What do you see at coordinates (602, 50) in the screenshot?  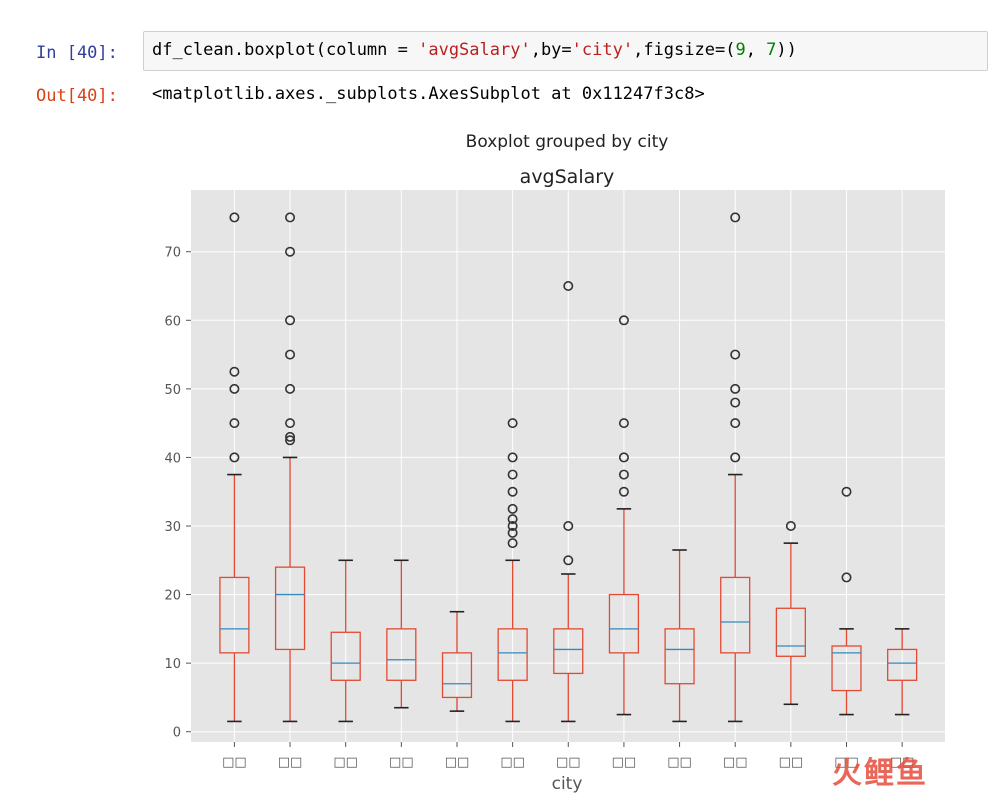 I see `code-string-by: 'city'` at bounding box center [602, 50].